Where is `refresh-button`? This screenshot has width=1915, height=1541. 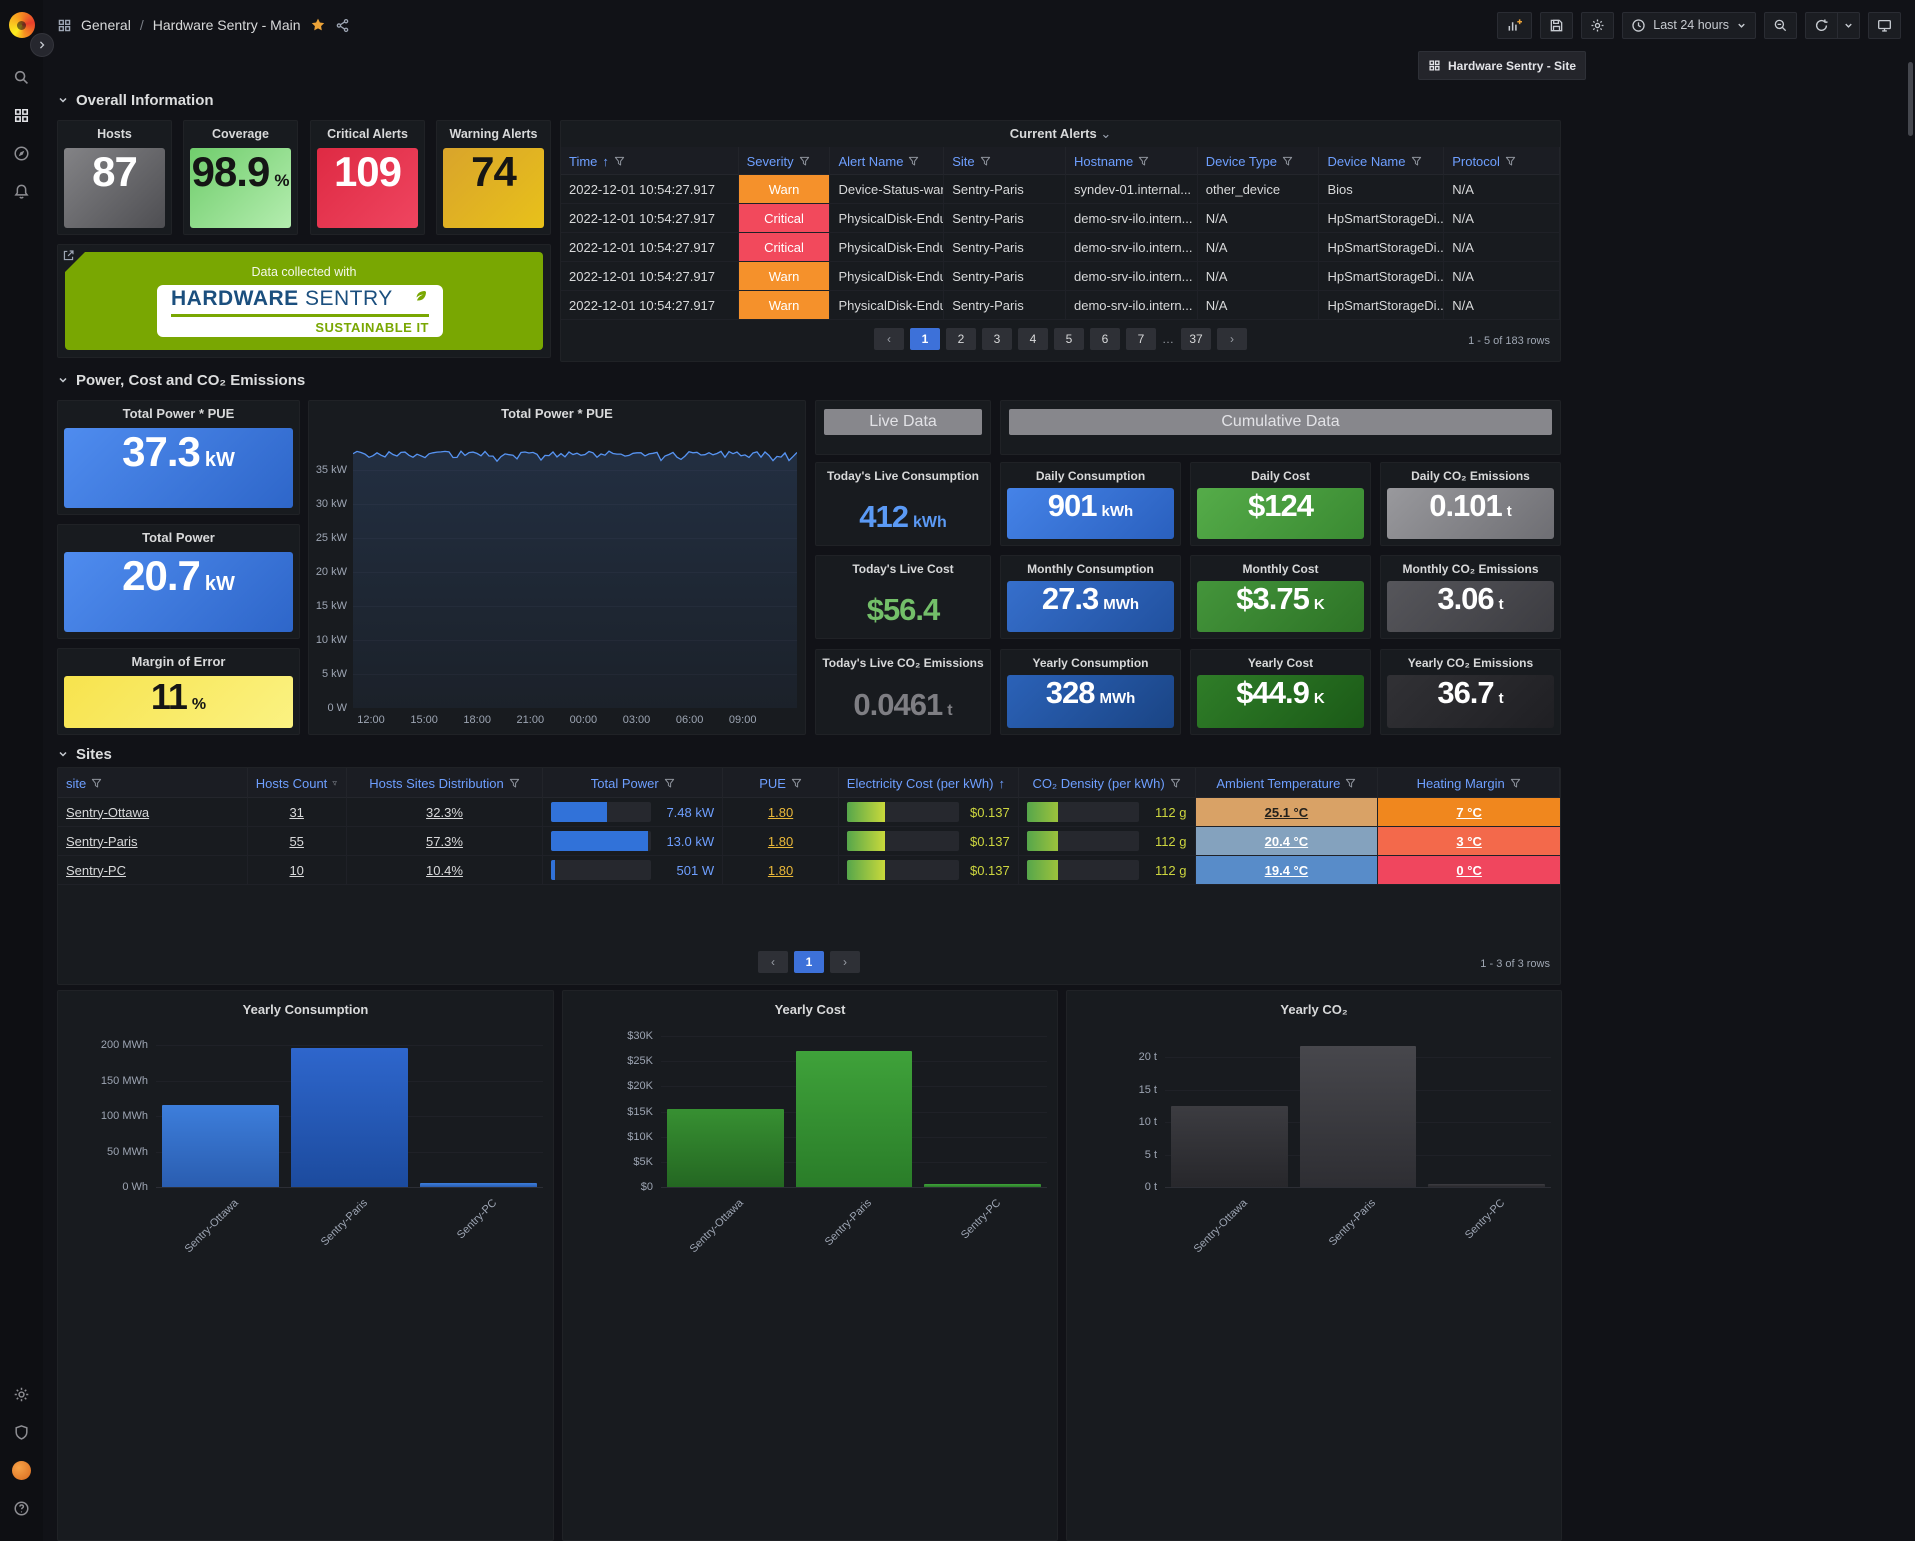
refresh-button is located at coordinates (1821, 25).